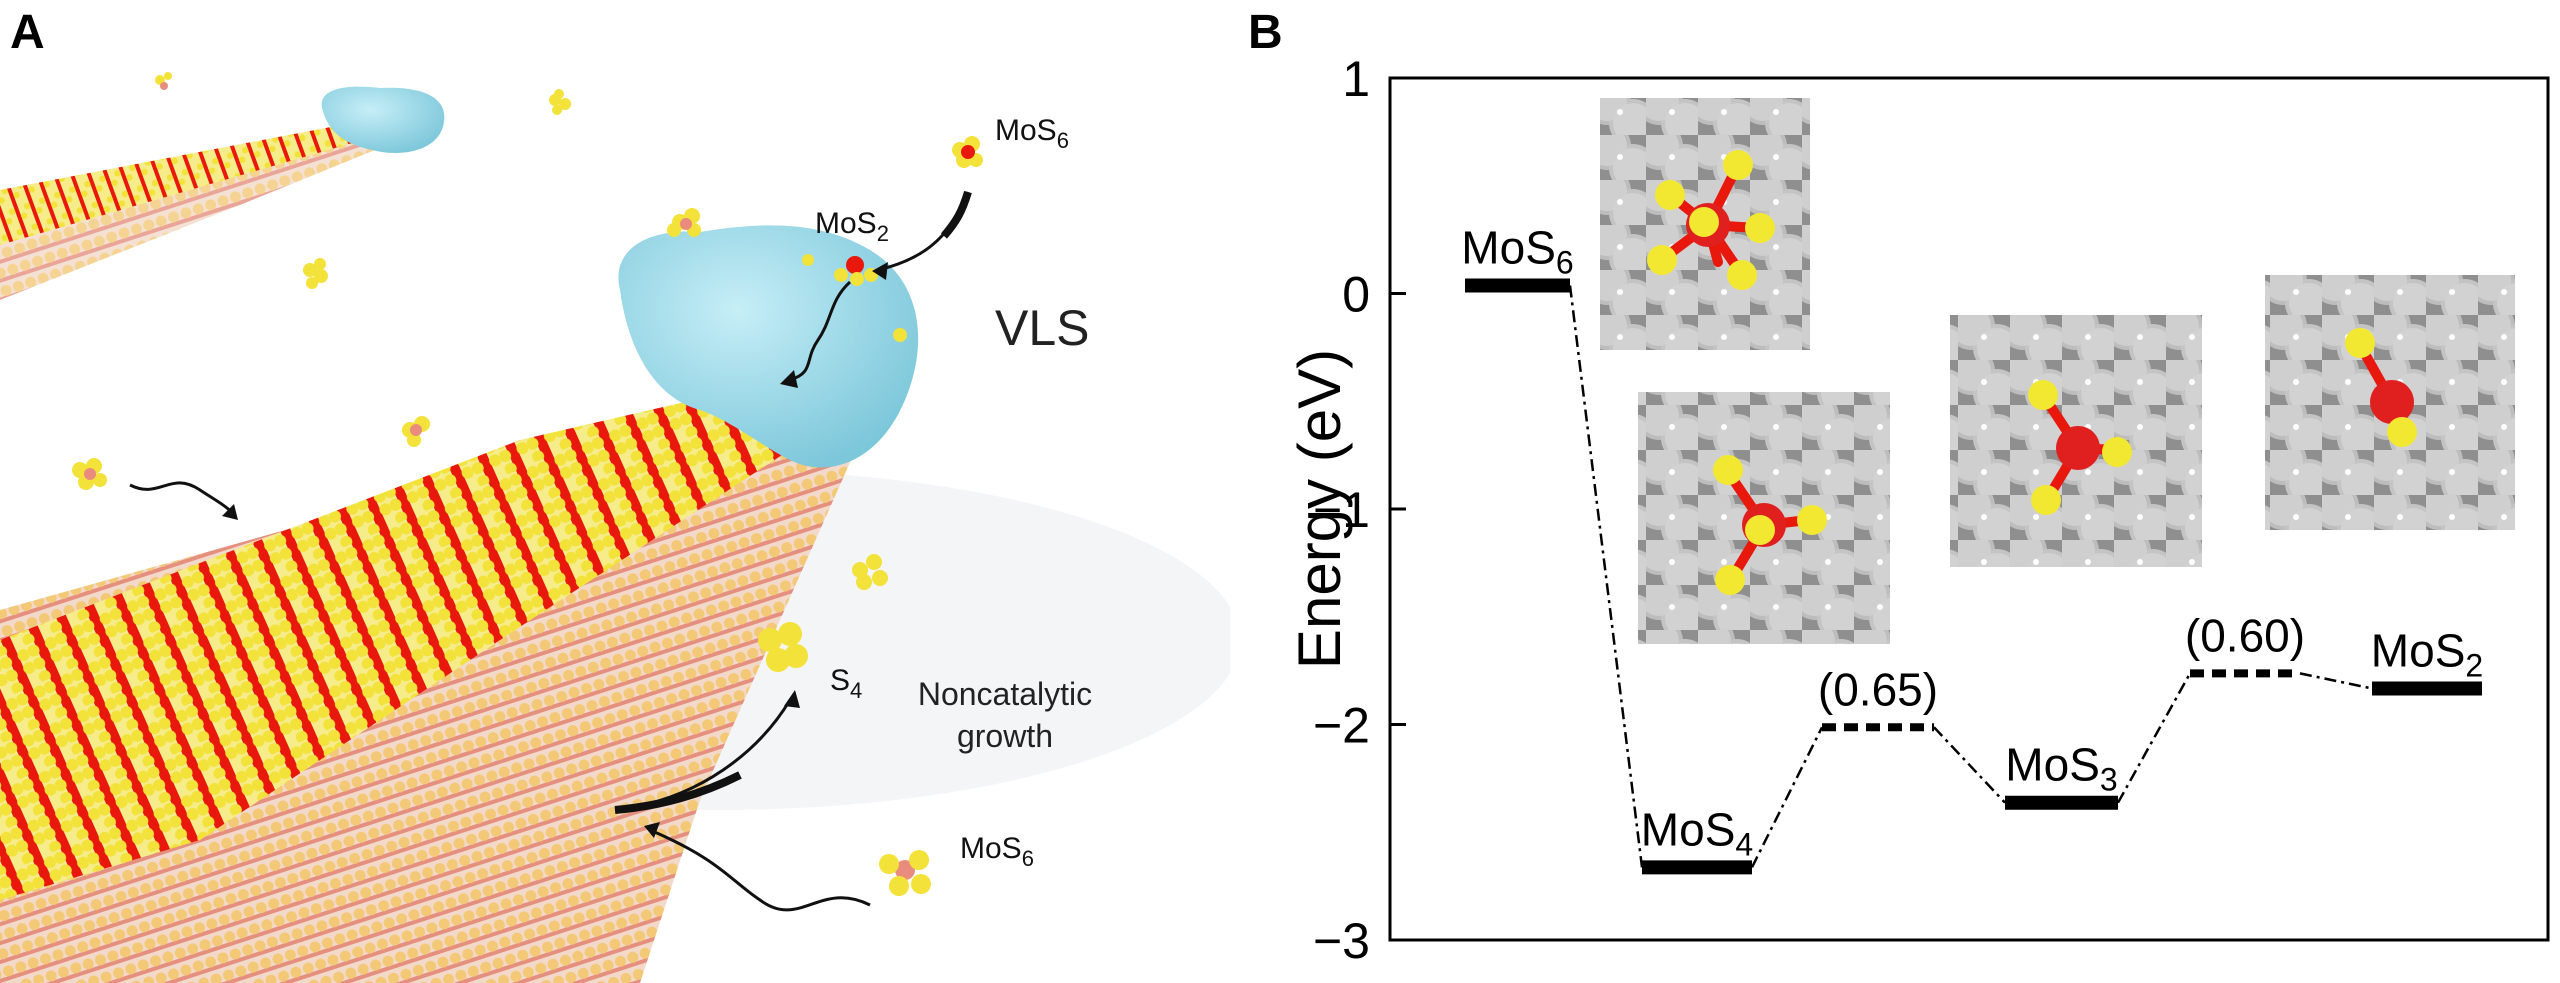  I want to click on inset-mos2-structure, so click(2390, 402).